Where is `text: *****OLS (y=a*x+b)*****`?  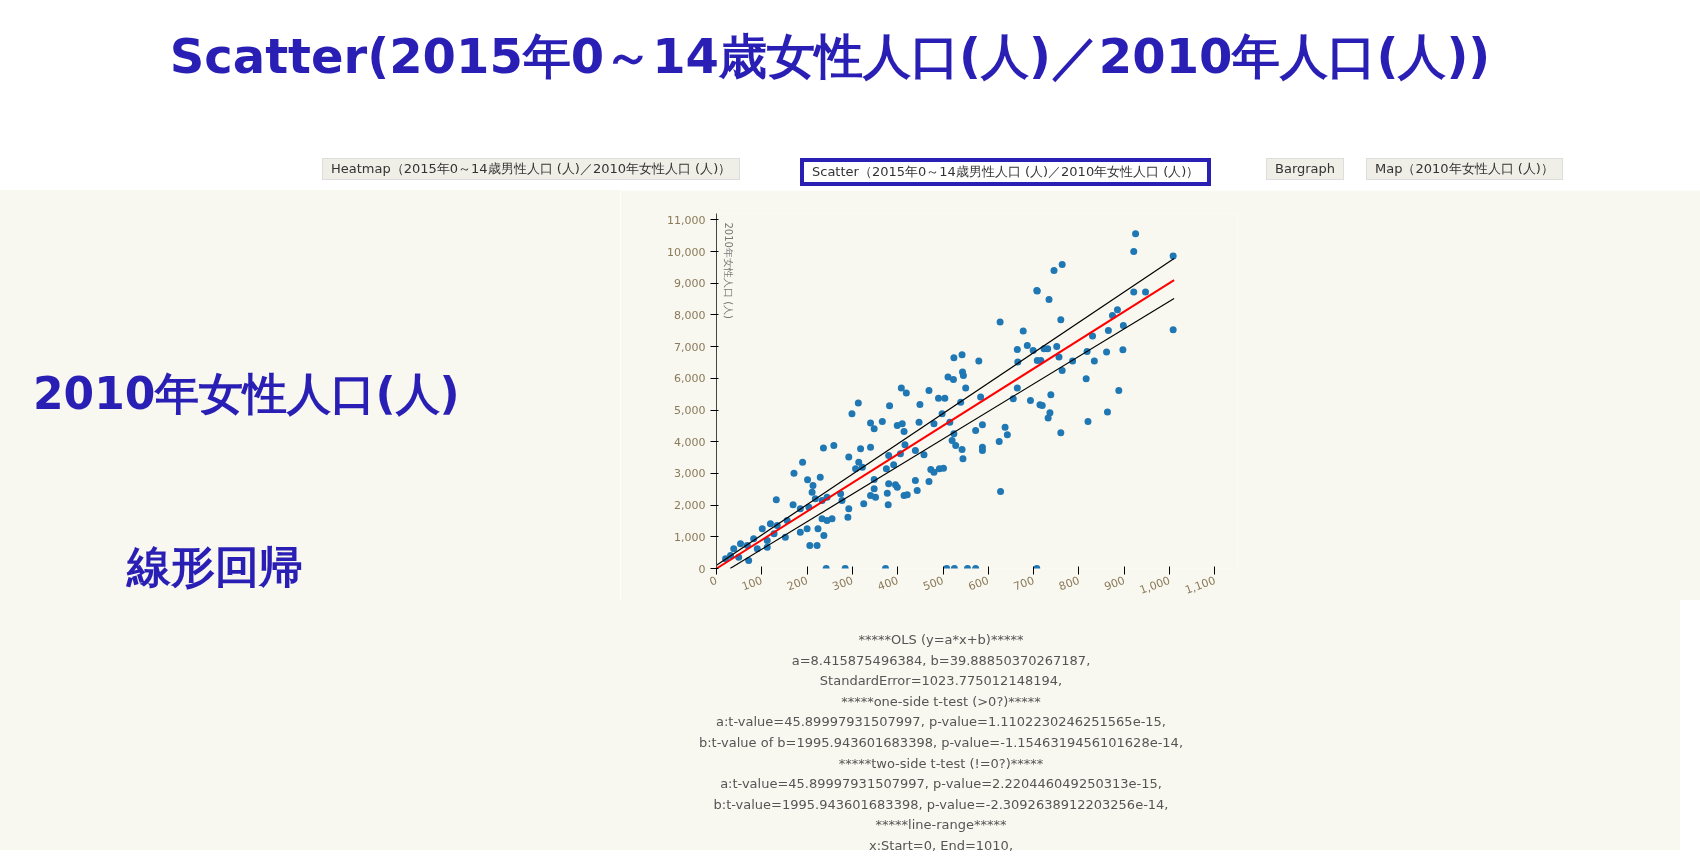 text: *****OLS (y=a*x+b)***** is located at coordinates (941, 640).